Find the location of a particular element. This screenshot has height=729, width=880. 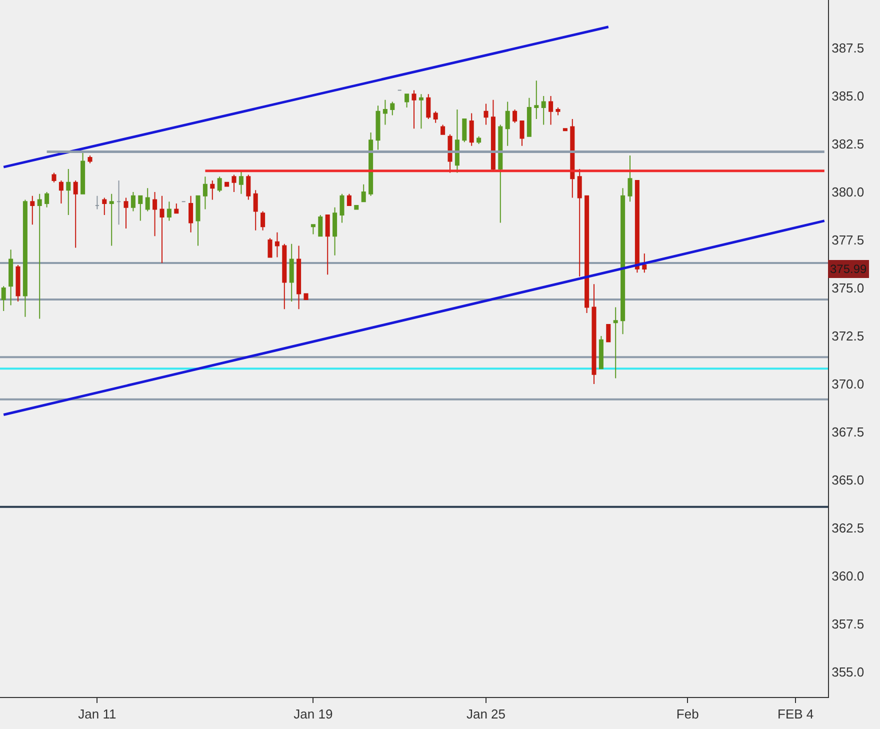

x-tick-label: Jan 11 is located at coordinates (97, 714).